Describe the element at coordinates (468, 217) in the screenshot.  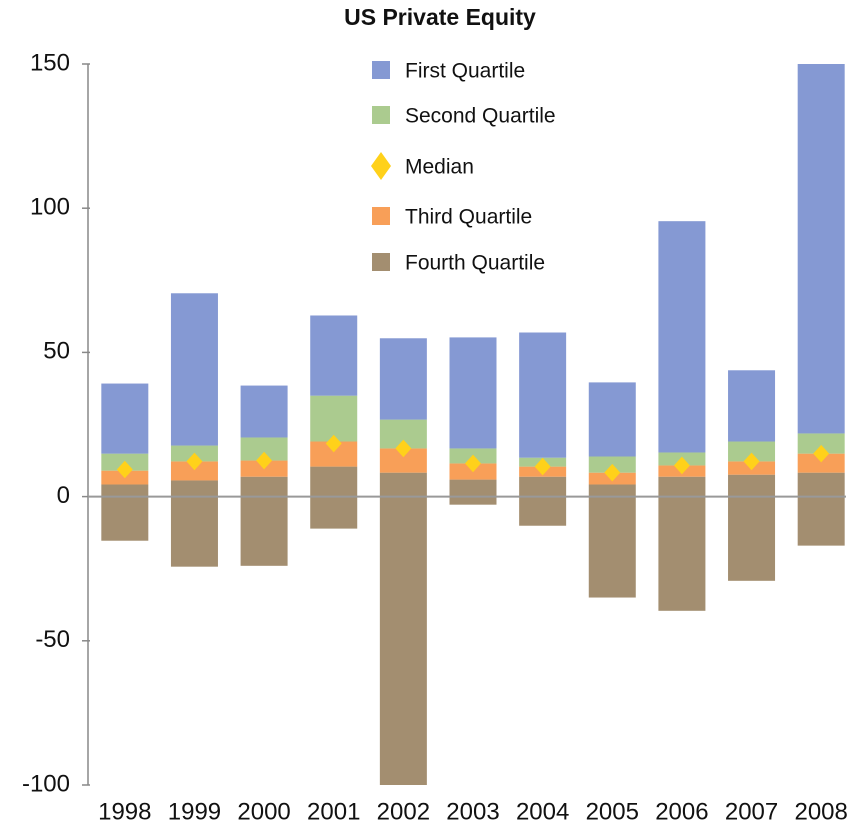
I see `legend-label: Third Quartile` at that location.